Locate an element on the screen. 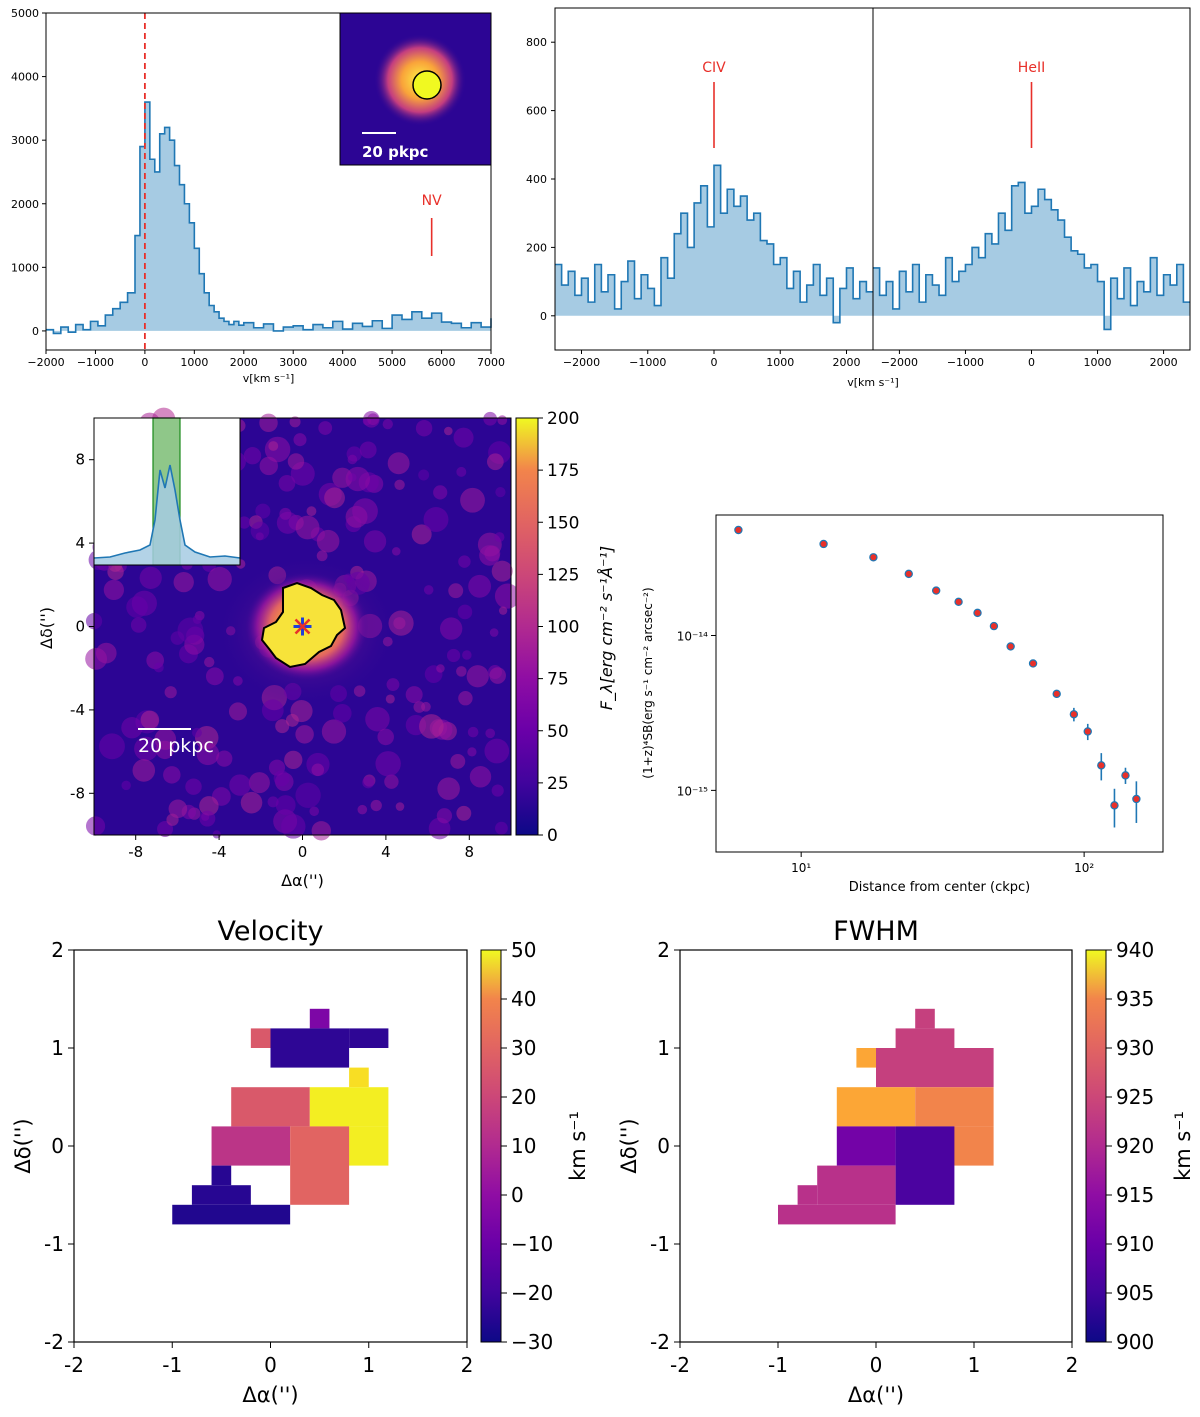  x-tick-label: 4000 is located at coordinates (343, 362).